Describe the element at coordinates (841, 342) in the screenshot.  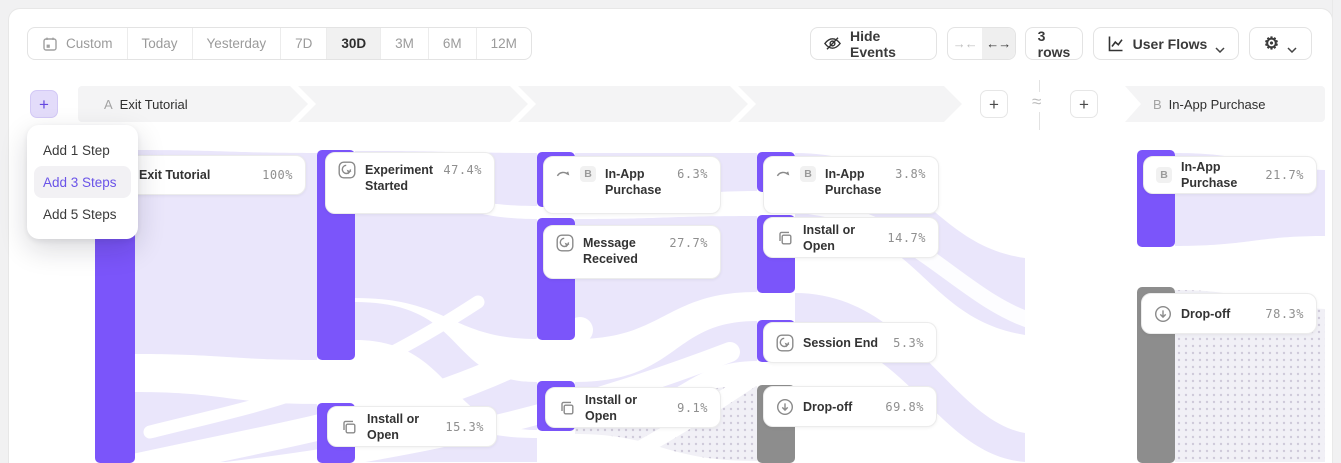
I see `node-label: Session End` at that location.